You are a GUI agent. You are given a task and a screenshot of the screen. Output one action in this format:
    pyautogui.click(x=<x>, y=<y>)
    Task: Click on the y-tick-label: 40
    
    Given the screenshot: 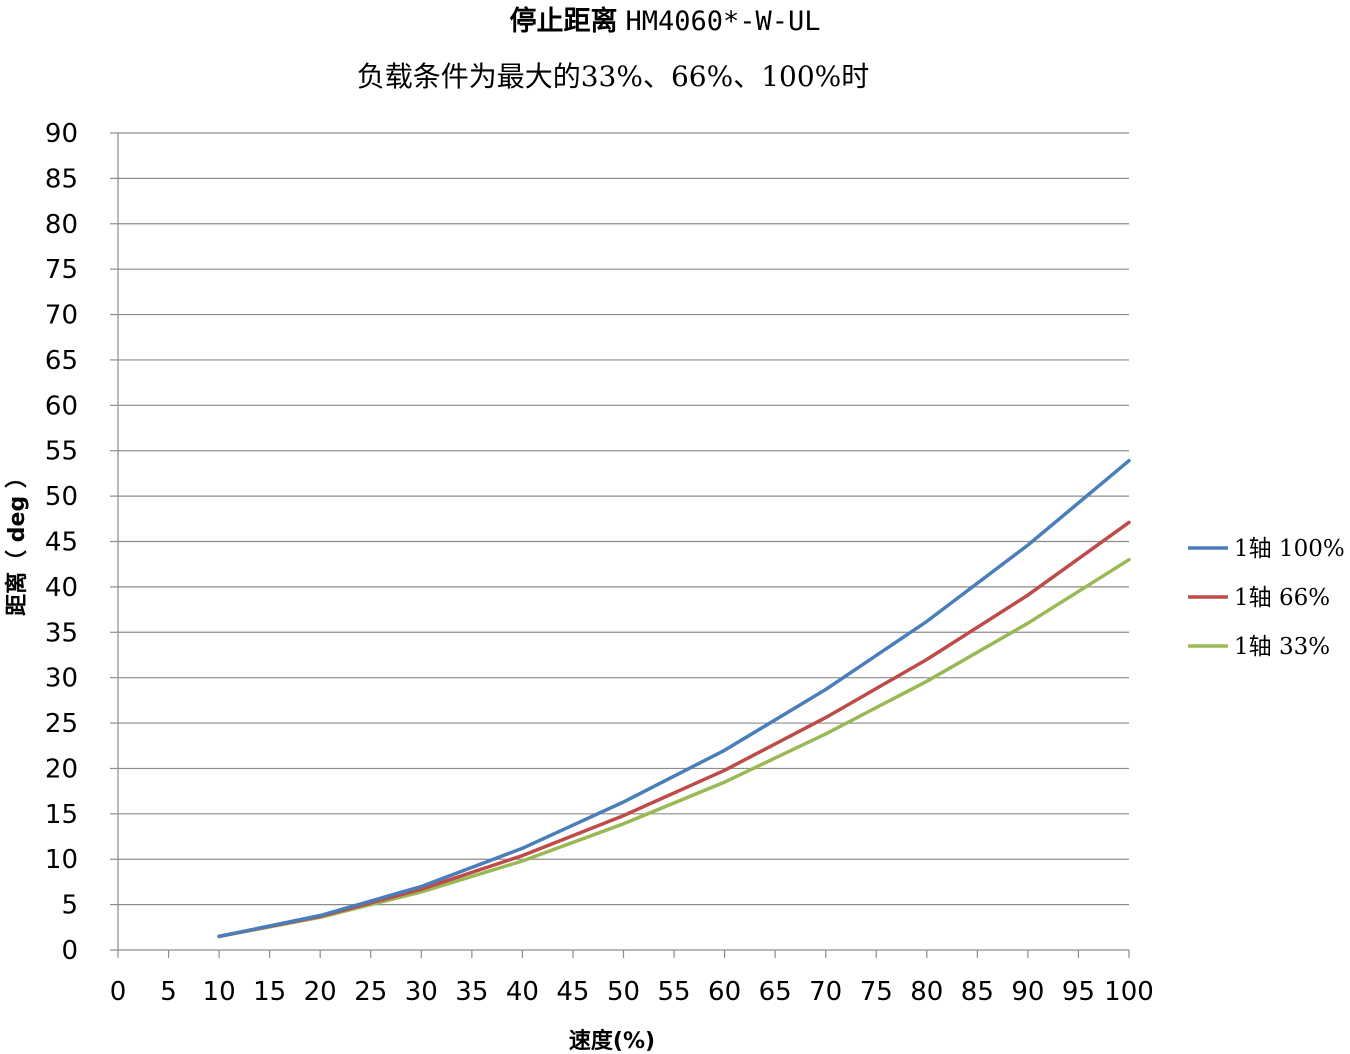 What is the action you would take?
    pyautogui.click(x=61, y=588)
    